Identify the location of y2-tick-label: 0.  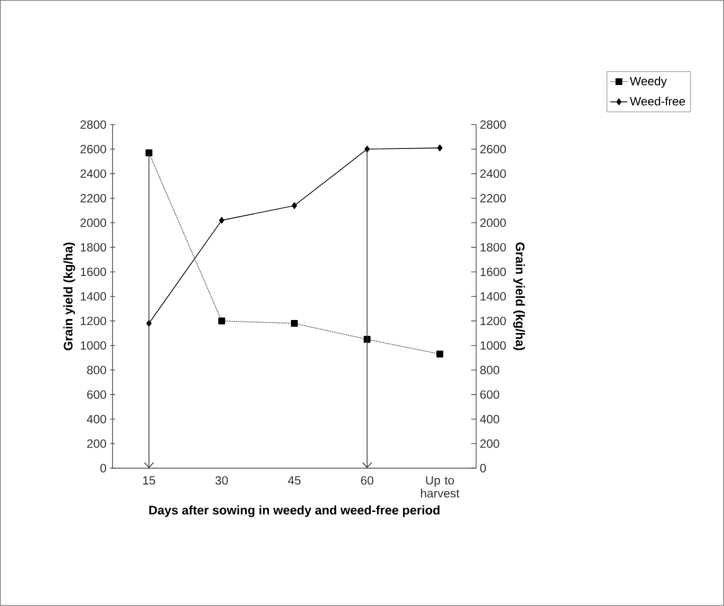
(483, 468).